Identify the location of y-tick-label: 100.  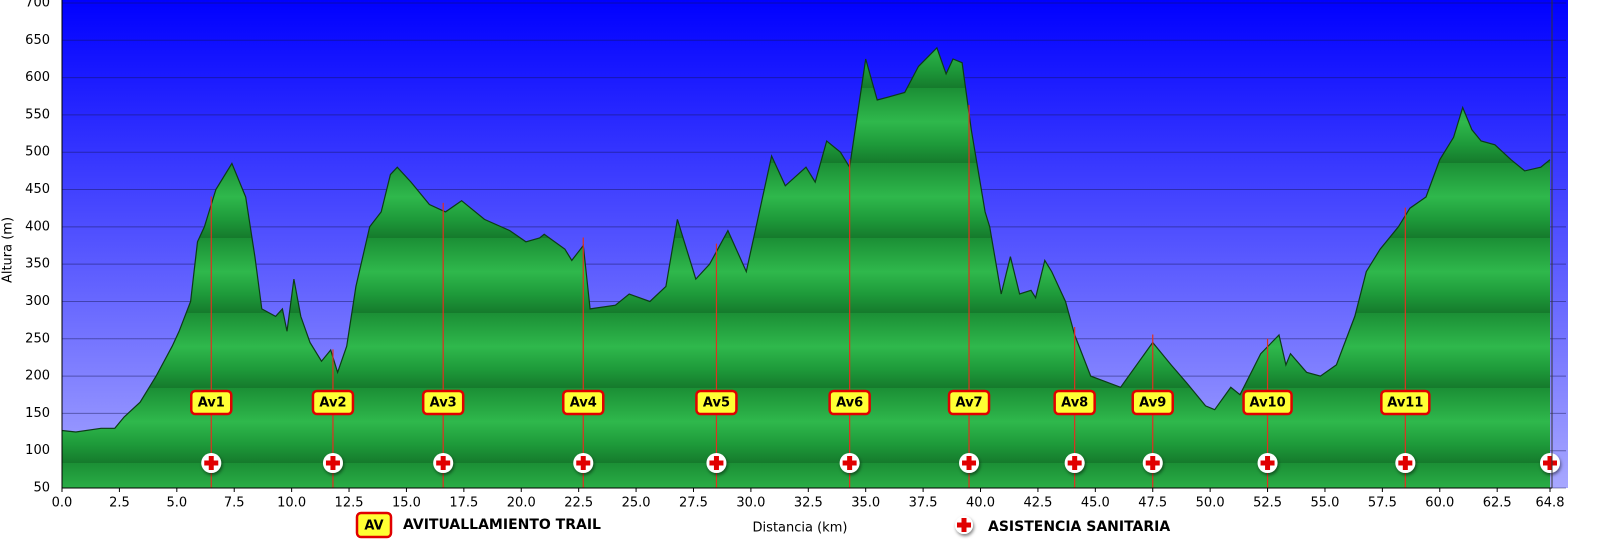
(37, 450).